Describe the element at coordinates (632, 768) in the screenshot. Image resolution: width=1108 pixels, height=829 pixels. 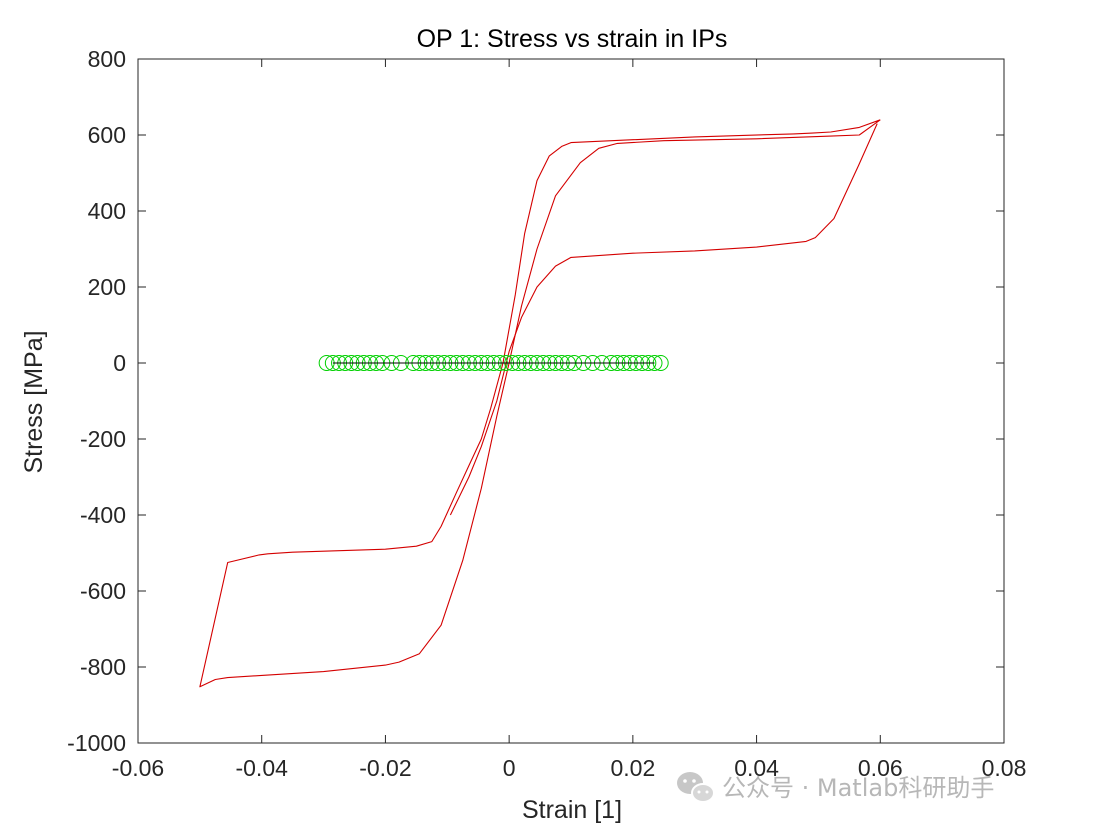
I see `x-tick-label: 0.02` at that location.